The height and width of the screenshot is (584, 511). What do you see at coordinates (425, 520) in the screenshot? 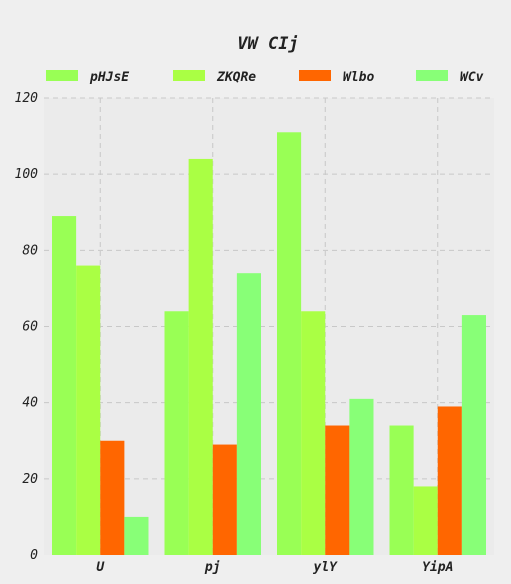
I see `bar-ZKQRe-YipA` at bounding box center [425, 520].